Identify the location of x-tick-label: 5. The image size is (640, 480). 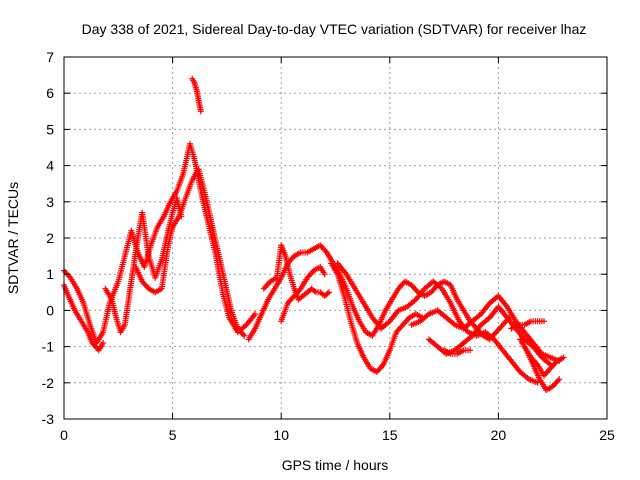
(173, 435).